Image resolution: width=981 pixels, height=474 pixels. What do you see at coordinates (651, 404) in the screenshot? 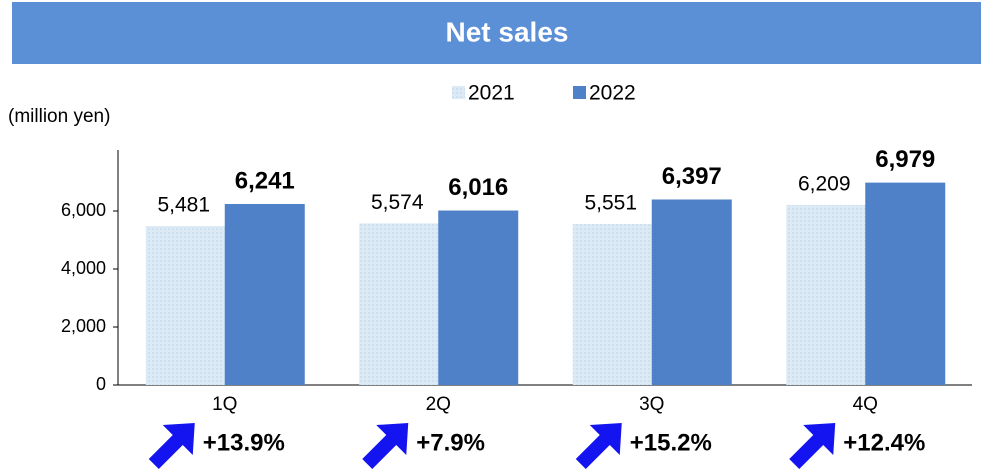
I see `x-tick-label: 3Q` at bounding box center [651, 404].